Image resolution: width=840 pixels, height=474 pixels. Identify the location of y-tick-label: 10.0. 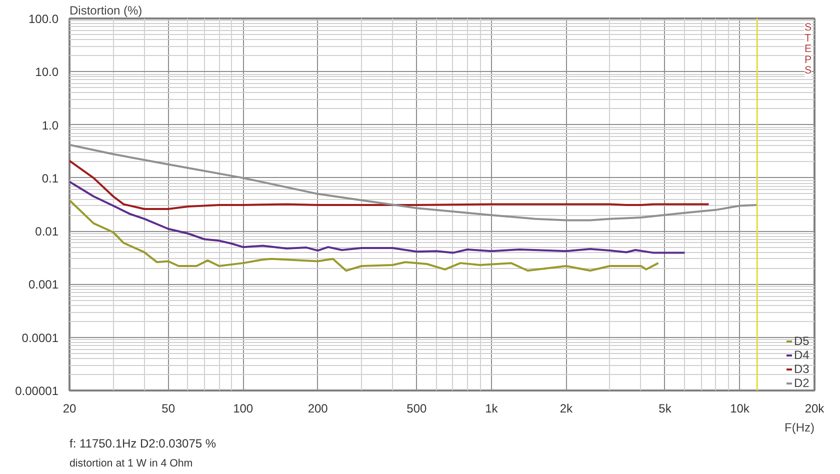
(47, 72).